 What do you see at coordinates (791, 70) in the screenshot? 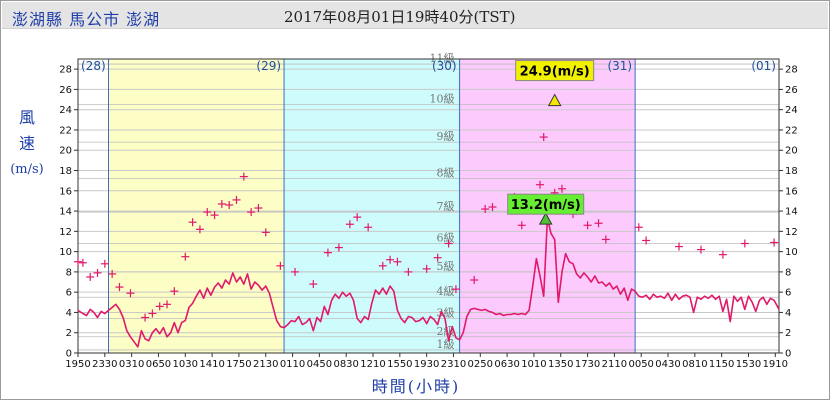
I see `y-tick-label-right: 28` at bounding box center [791, 70].